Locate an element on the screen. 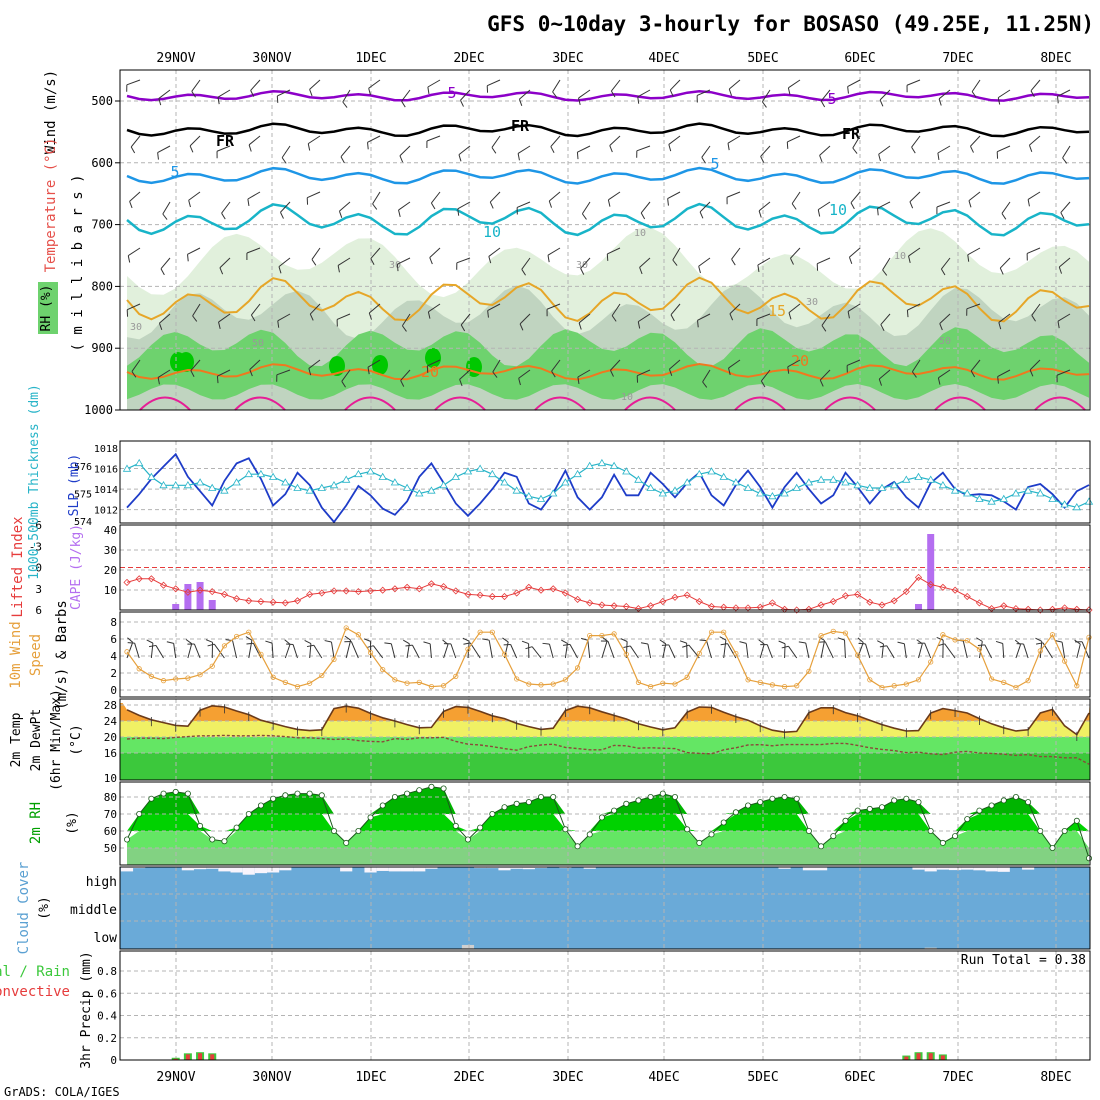 The width and height of the screenshot is (1100, 1100). date-label-top: 7DEC is located at coordinates (957, 58).